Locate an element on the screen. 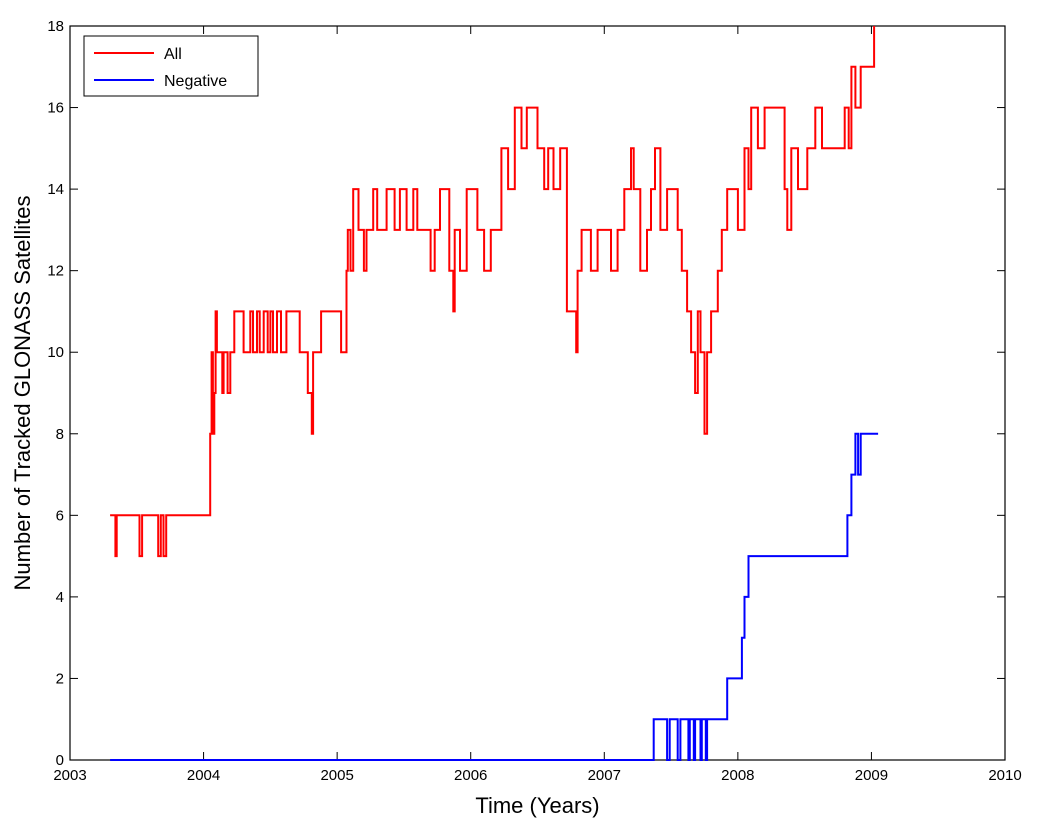 The height and width of the screenshot is (825, 1038). legend-entry-all: All is located at coordinates (173, 54).